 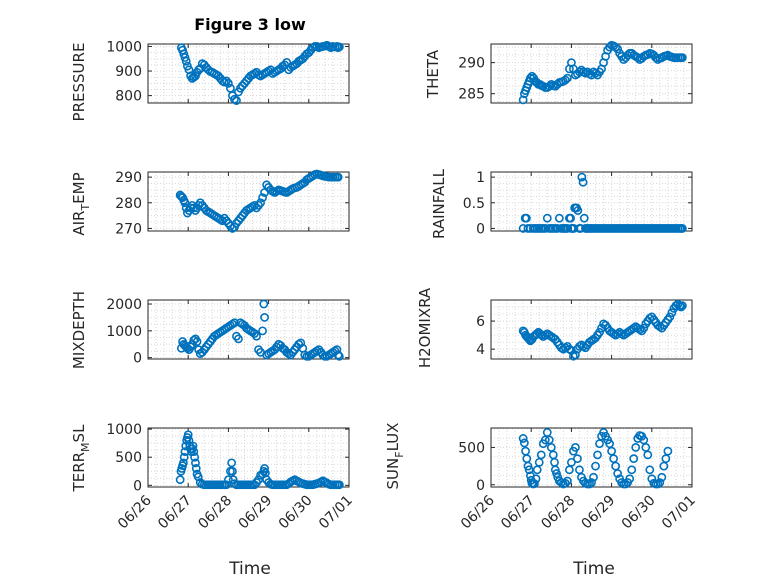 I want to click on ytick-label: 800, so click(x=128, y=97).